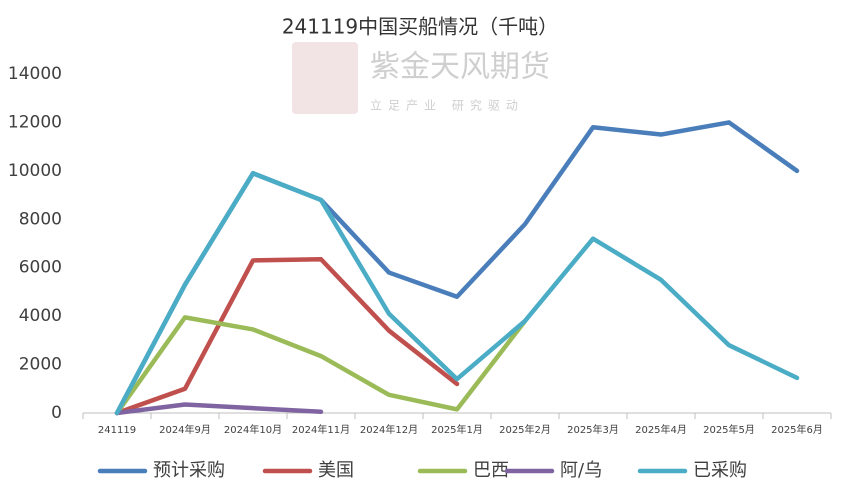 The height and width of the screenshot is (500, 853). Describe the element at coordinates (720, 470) in the screenshot. I see `legend-label: 已采购` at that location.